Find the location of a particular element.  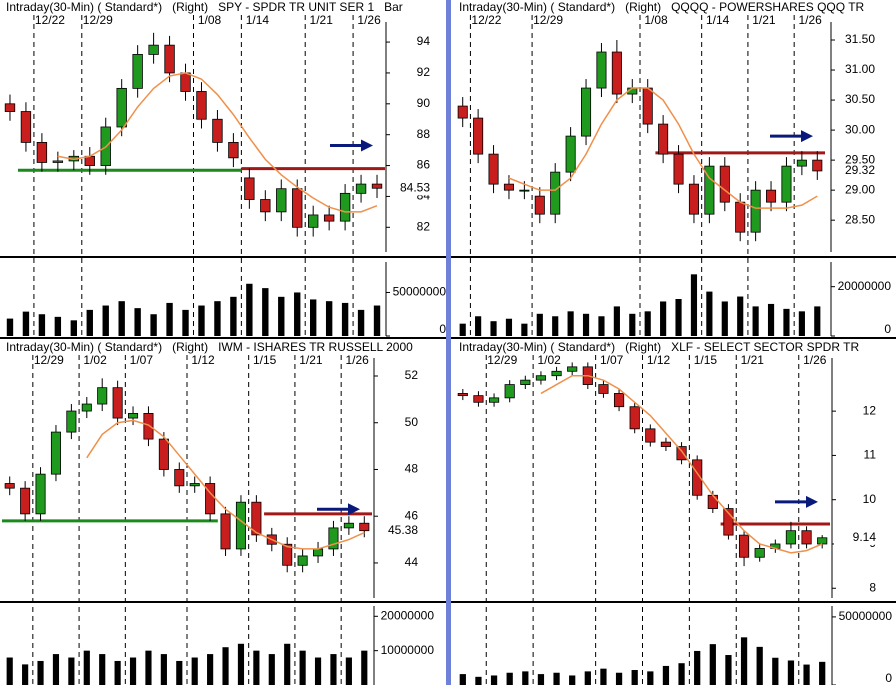

moving-average is located at coordinates (217, 142).